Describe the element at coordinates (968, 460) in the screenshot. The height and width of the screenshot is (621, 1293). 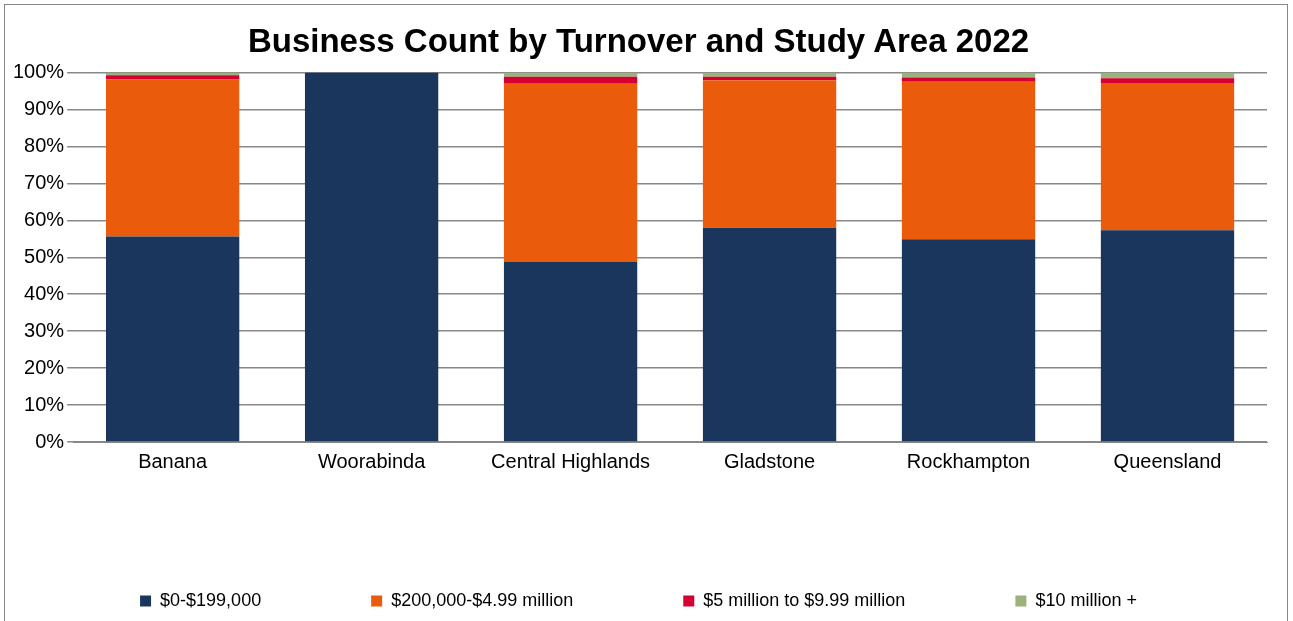
I see `x-tick-label: Rockhampton` at that location.